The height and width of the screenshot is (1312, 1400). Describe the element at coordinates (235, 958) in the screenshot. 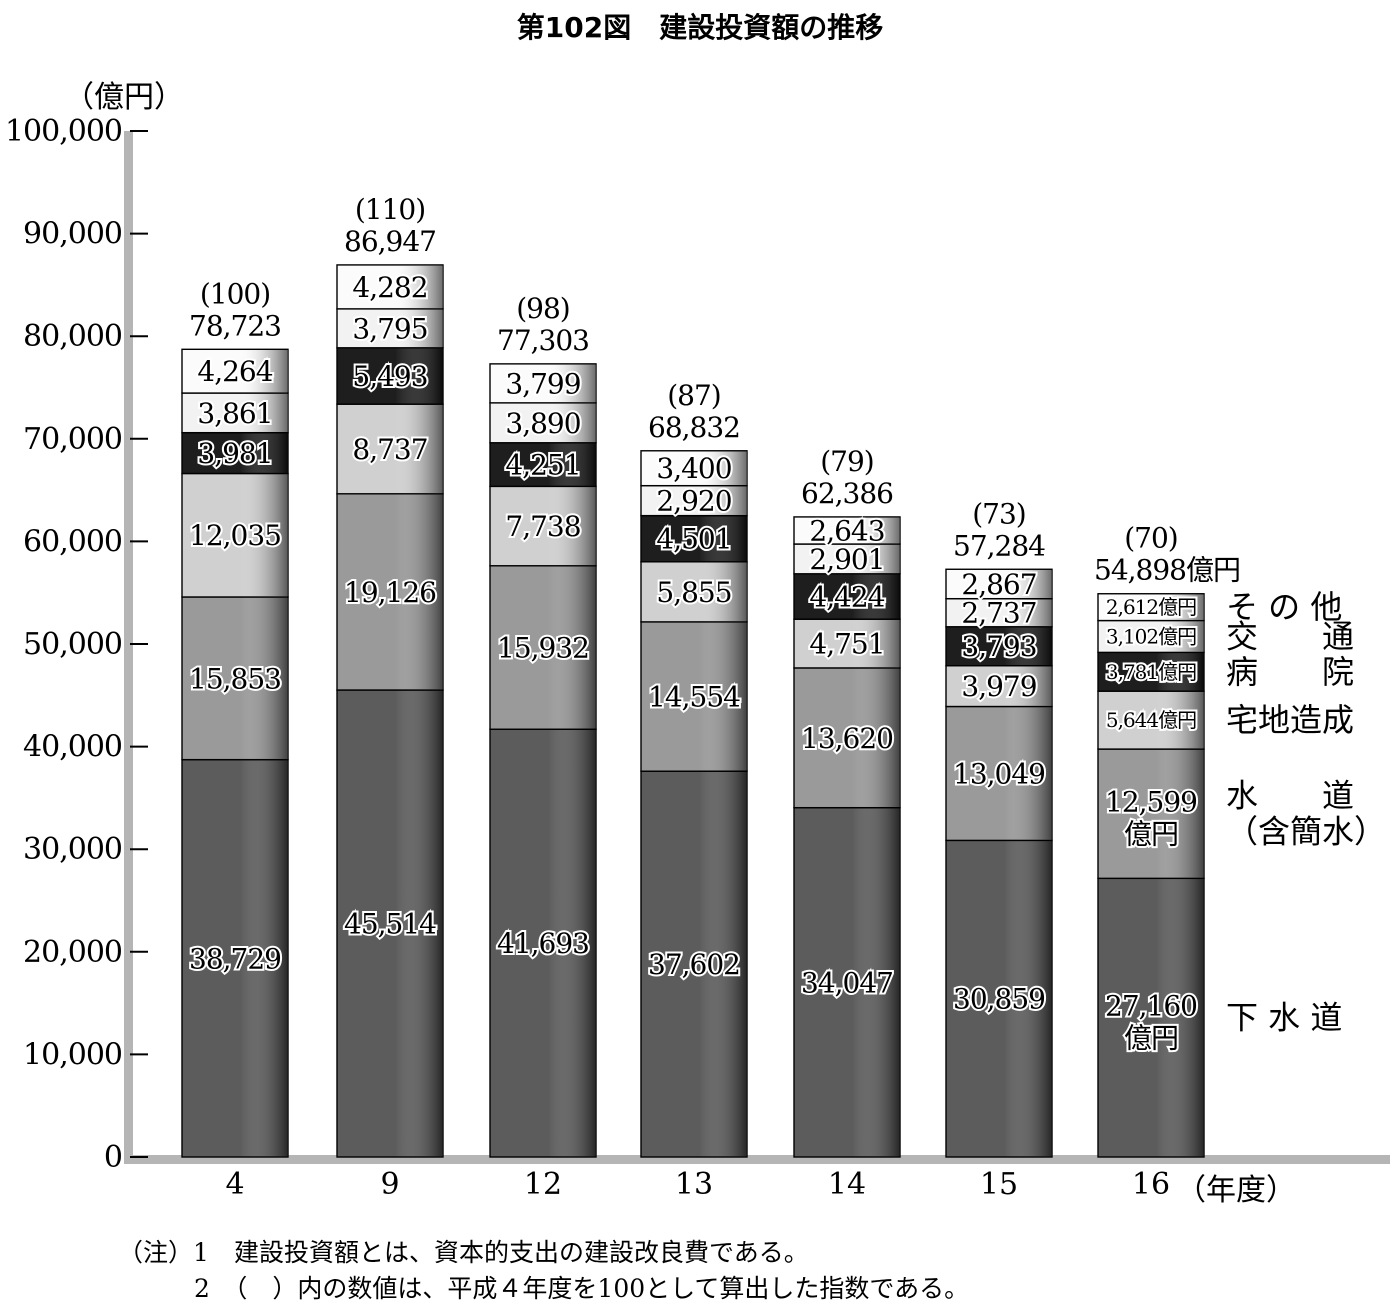

I see `segment-value-label: 38,729` at that location.